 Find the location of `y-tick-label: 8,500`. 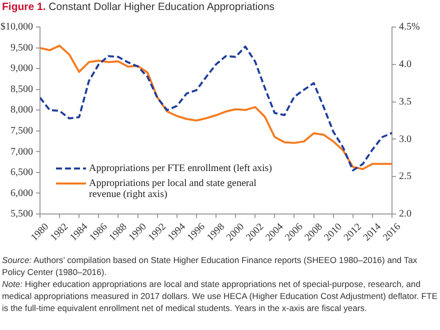

y-tick-label: 8,500 is located at coordinates (21, 89).